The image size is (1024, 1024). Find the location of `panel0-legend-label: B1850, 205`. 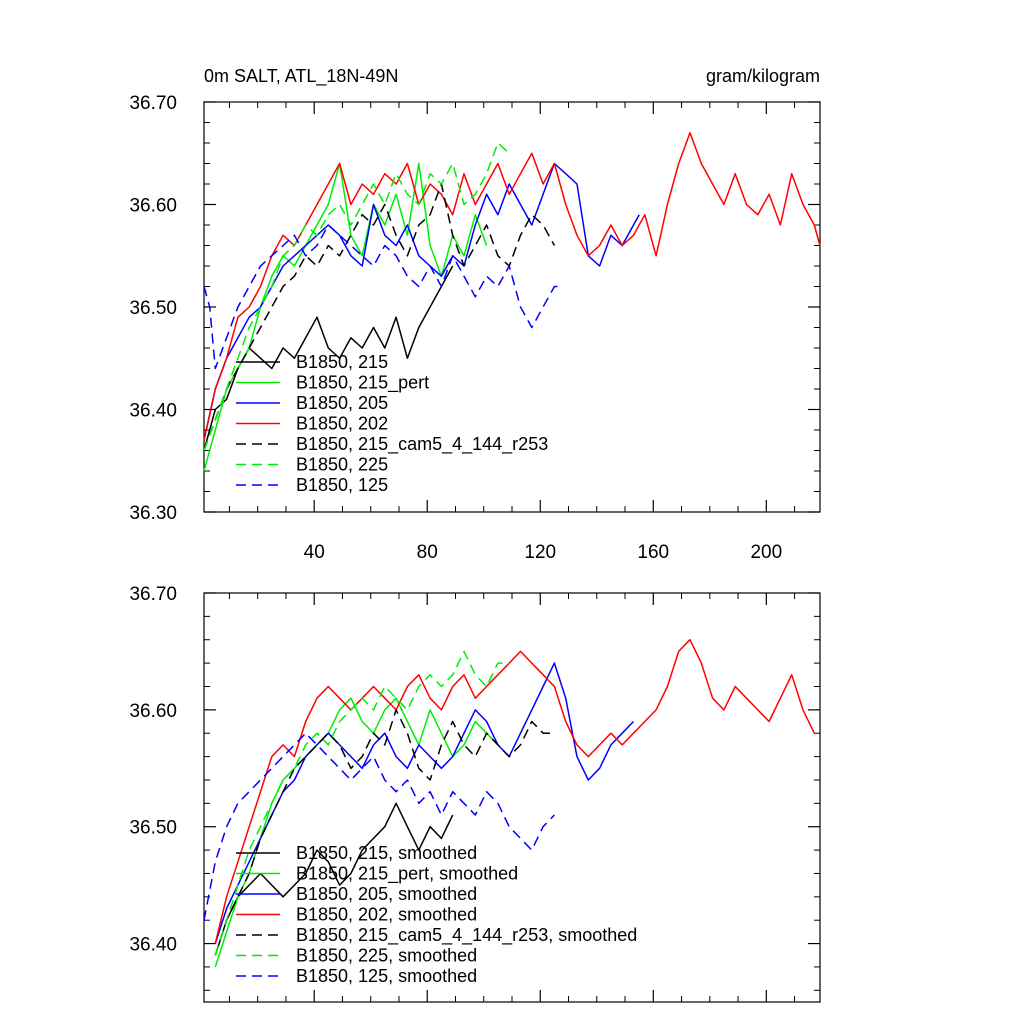

panel0-legend-label: B1850, 205 is located at coordinates (342, 403).